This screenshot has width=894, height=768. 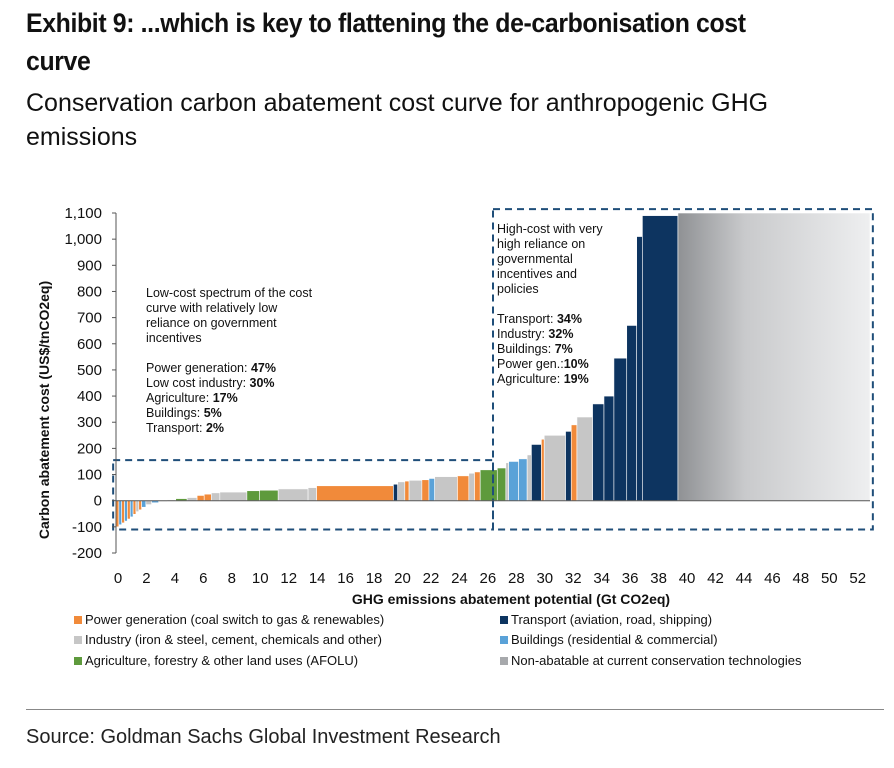 I want to click on legend-item-transport: Transport (aviation, road, shipping), so click(x=606, y=619).